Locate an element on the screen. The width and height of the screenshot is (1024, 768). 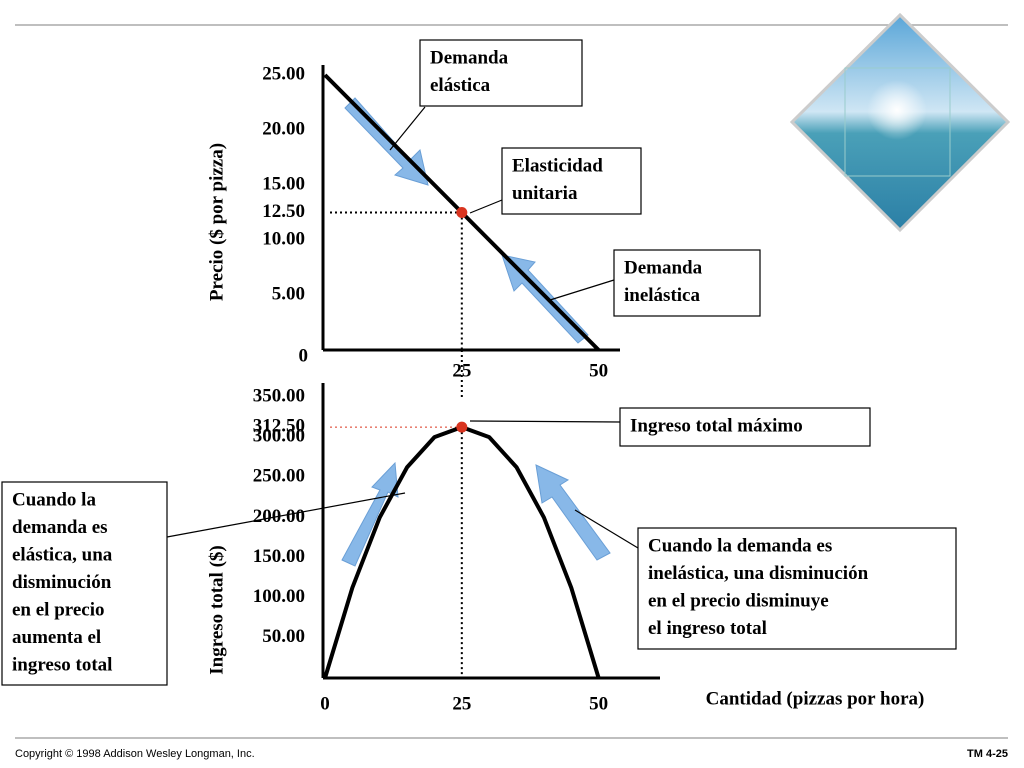
y-tick-label: 150.00 is located at coordinates (279, 556).